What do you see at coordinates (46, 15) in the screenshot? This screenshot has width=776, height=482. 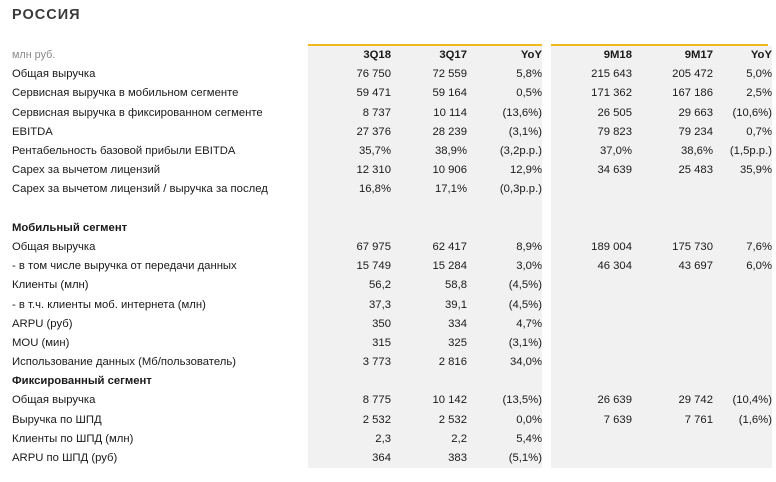 I see `page-title: РОССИЯ` at bounding box center [46, 15].